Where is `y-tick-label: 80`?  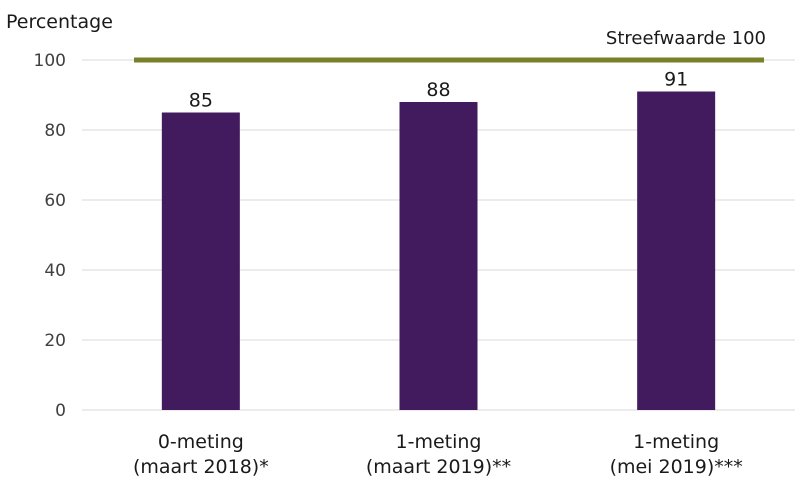
y-tick-label: 80 is located at coordinates (55, 131).